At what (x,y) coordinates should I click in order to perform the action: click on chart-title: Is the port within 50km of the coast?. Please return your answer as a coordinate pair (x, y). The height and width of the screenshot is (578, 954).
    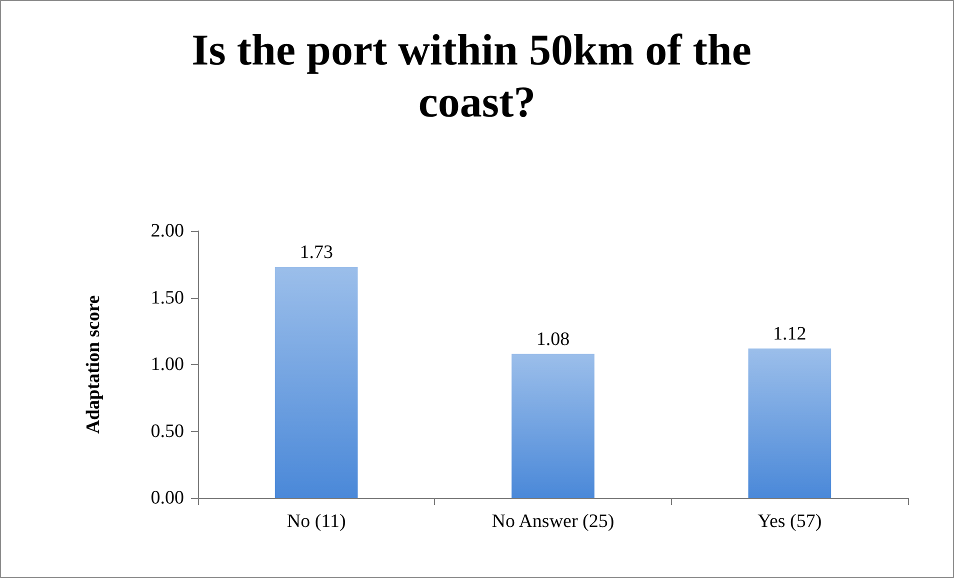
    Looking at the image, I should click on (477, 76).